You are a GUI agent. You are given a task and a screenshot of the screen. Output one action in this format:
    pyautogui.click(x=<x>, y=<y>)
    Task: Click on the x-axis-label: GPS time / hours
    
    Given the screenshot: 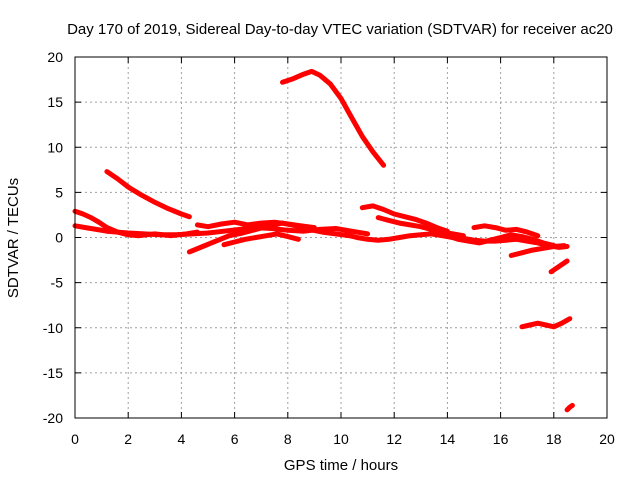 What is the action you would take?
    pyautogui.click(x=341, y=465)
    